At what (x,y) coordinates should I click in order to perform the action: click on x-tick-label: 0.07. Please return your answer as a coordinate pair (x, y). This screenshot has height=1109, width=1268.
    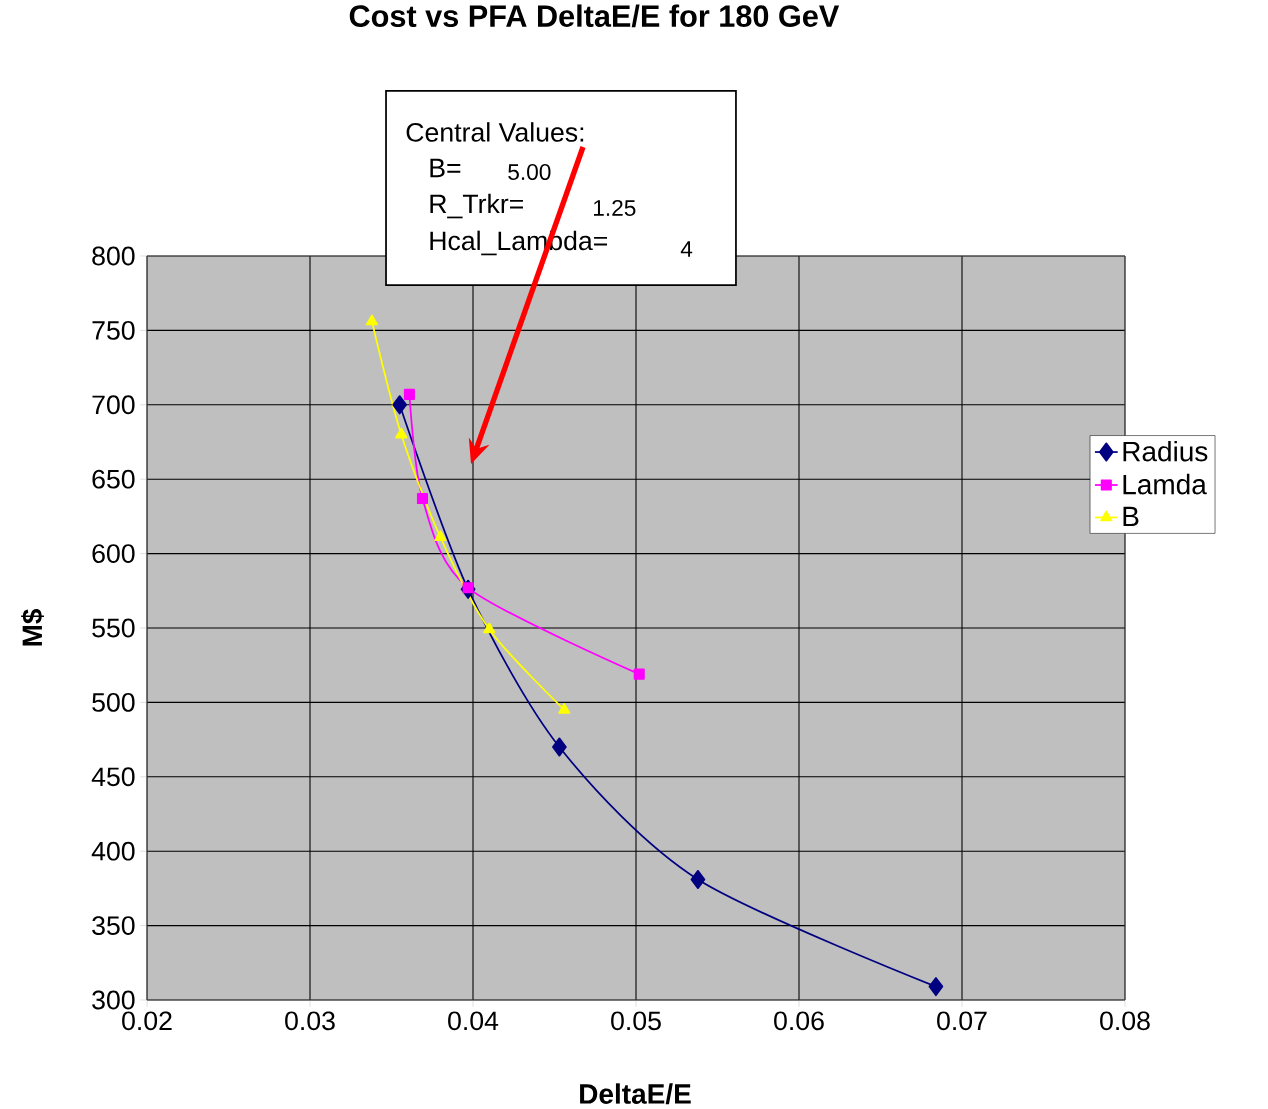
    Looking at the image, I should click on (962, 1021).